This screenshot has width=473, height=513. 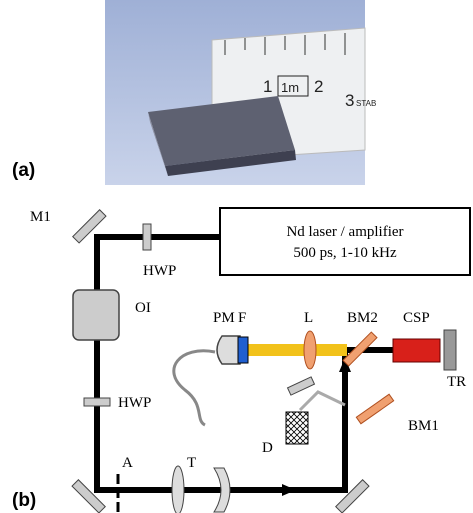 I want to click on reflected-beam, so click(x=322, y=401).